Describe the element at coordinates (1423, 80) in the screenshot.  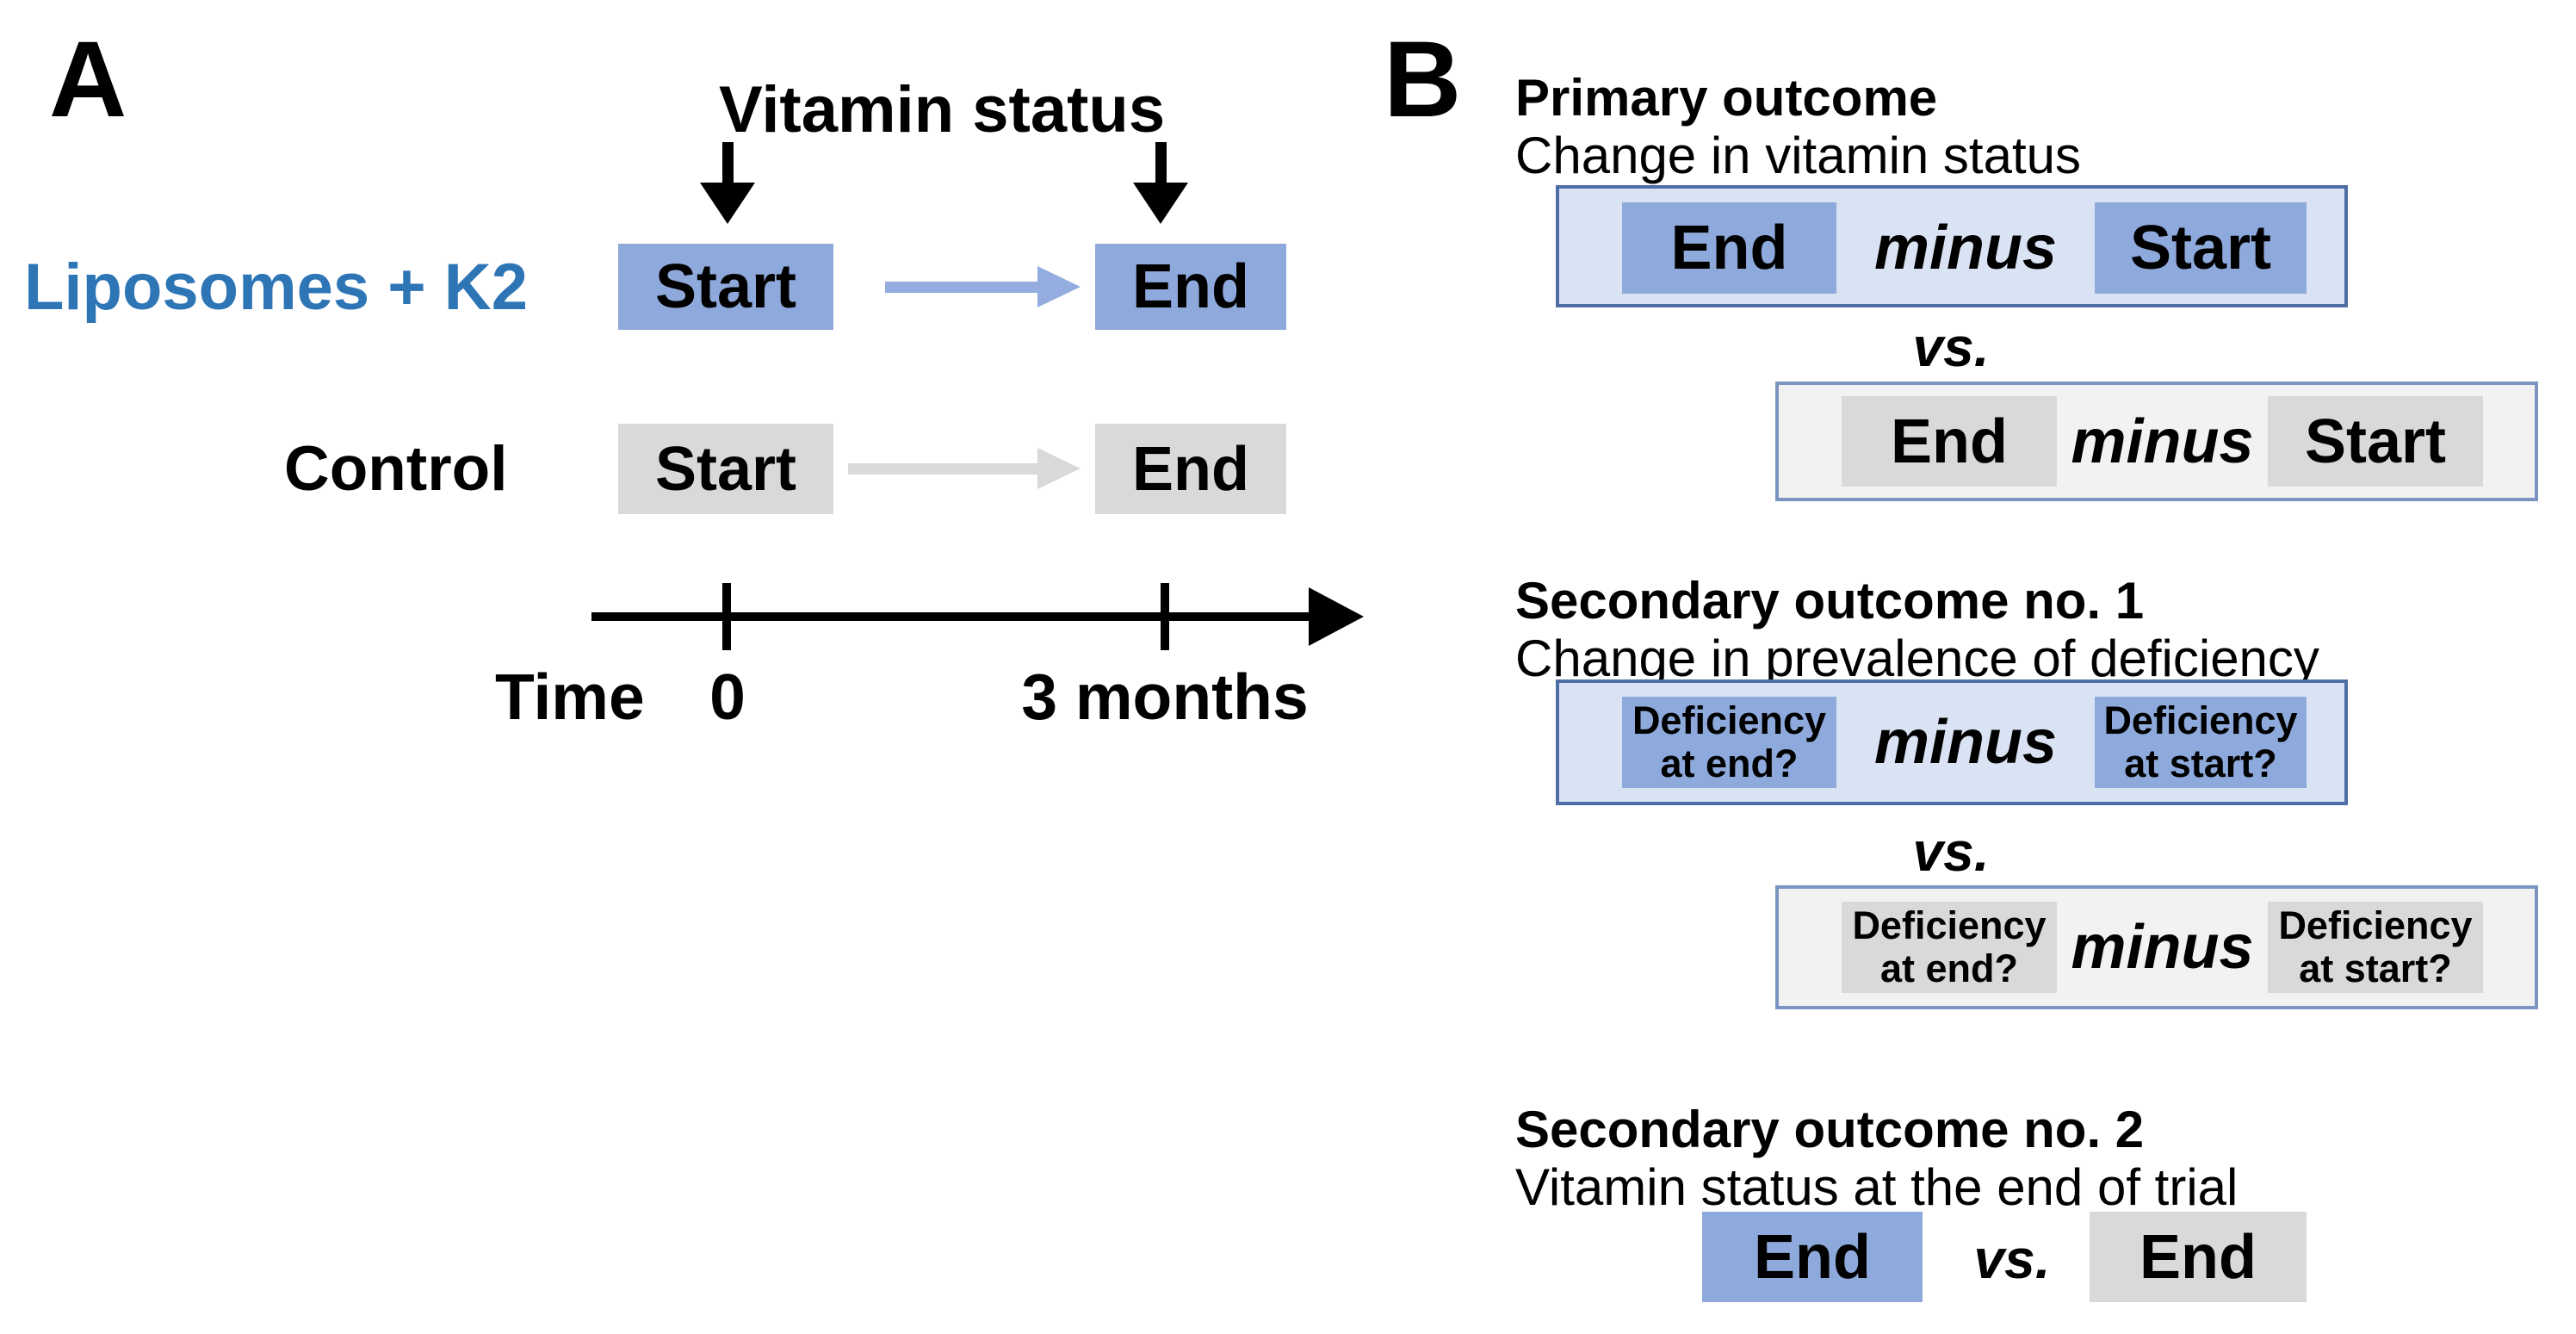
I see `panel-b-label: B` at that location.